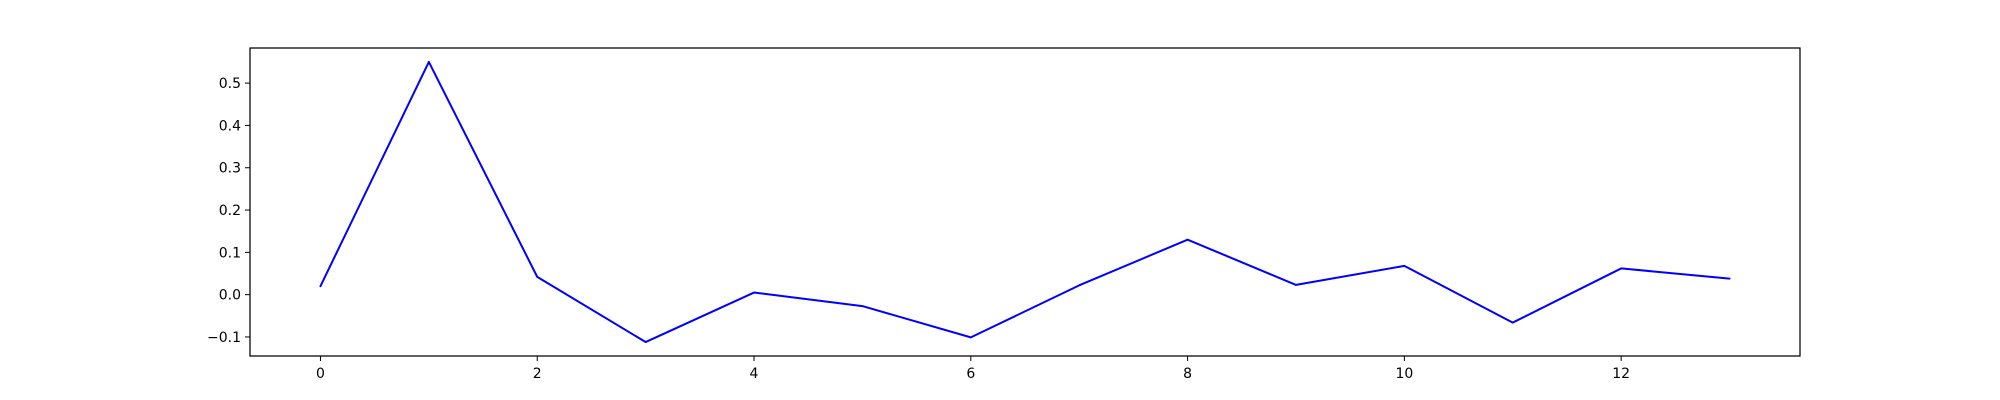 Image resolution: width=2000 pixels, height=400 pixels. What do you see at coordinates (320, 374) in the screenshot?
I see `x-tick-label: 0` at bounding box center [320, 374].